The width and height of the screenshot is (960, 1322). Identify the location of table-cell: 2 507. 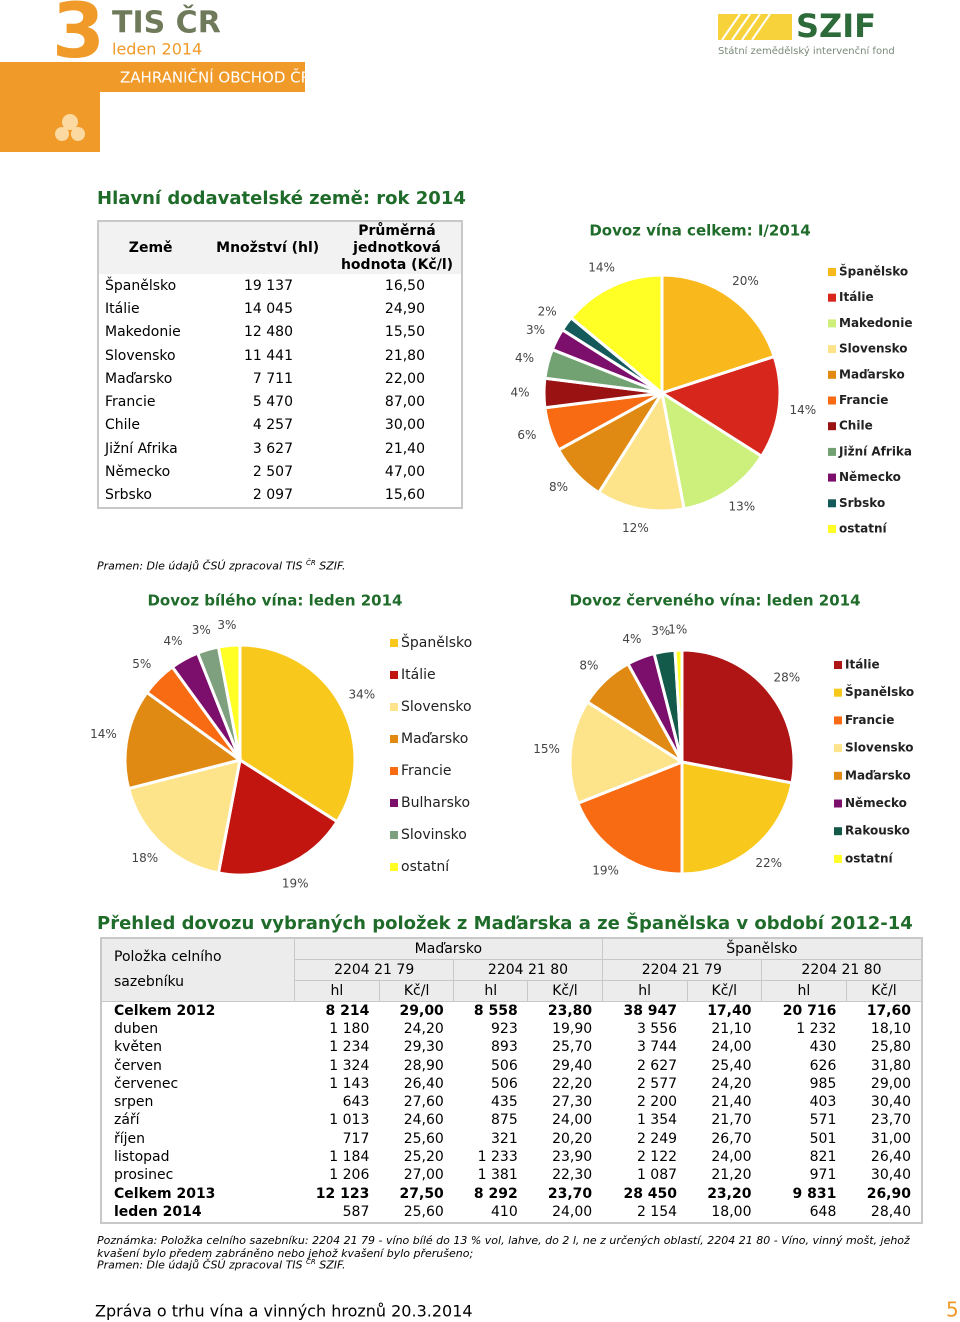
(272, 472).